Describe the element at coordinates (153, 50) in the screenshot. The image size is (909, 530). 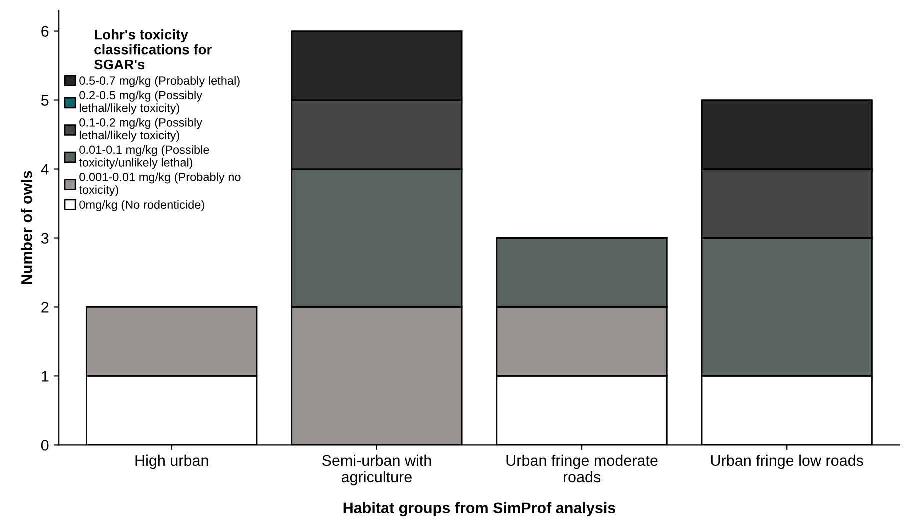
I see `legend-title: Lohr's toxicity classifications for SGAR's` at that location.